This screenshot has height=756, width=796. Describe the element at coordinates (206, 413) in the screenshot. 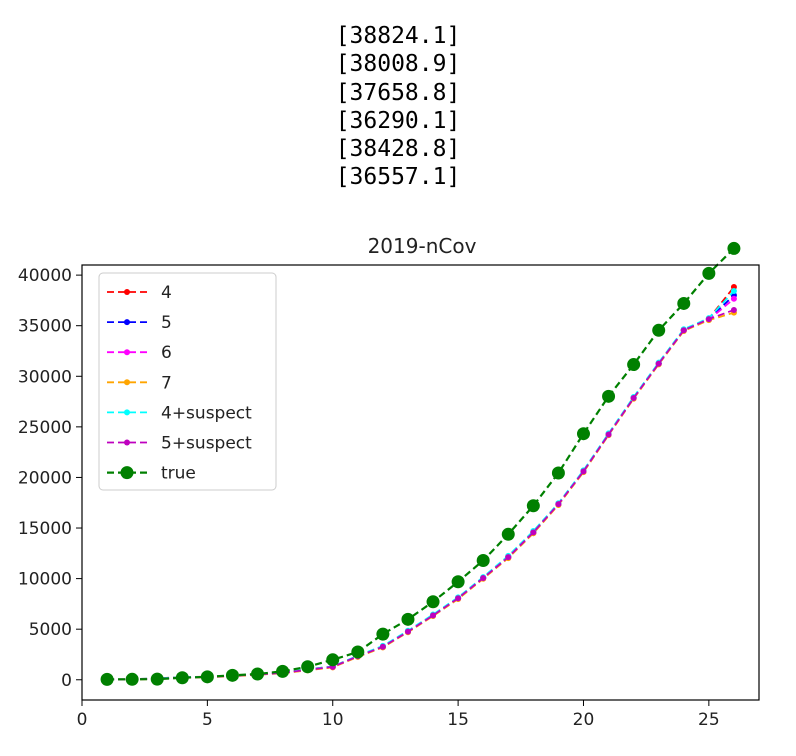

I see `legend-label: 4+suspect` at that location.